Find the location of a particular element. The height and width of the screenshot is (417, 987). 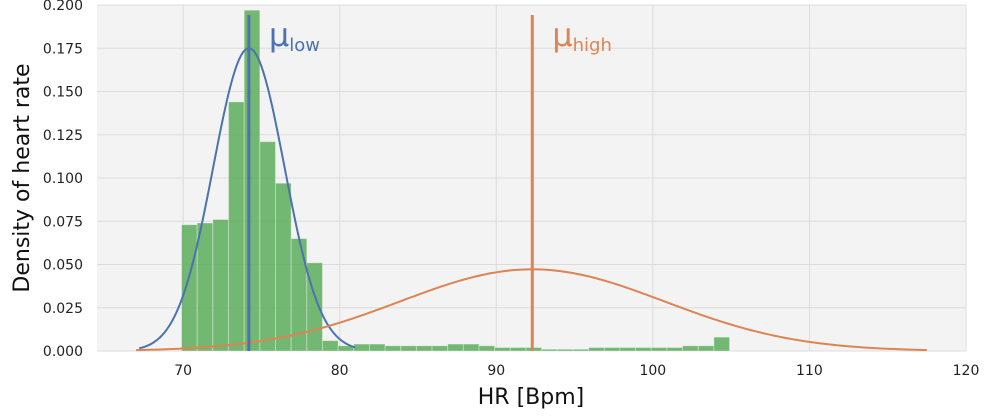

x-tick-label: 90 is located at coordinates (496, 371).